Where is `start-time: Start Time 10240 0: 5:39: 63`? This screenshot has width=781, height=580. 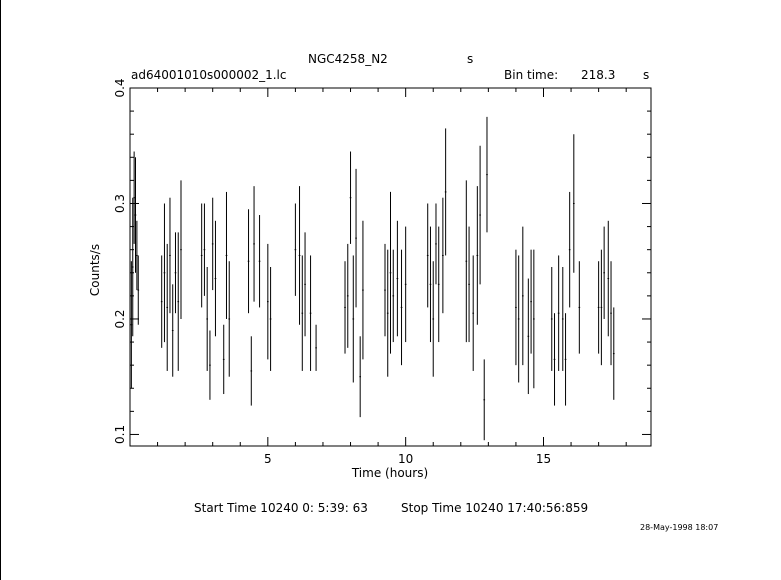
start-time: Start Time 10240 0: 5:39: 63 is located at coordinates (281, 508).